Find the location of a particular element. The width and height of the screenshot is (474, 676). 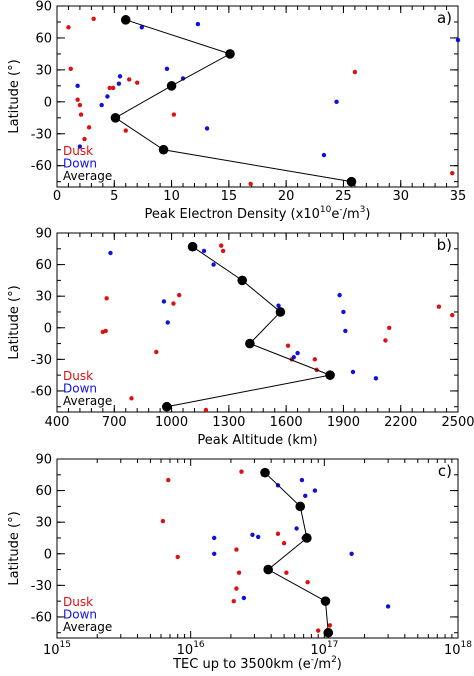

panel-label: c) is located at coordinates (445, 471).